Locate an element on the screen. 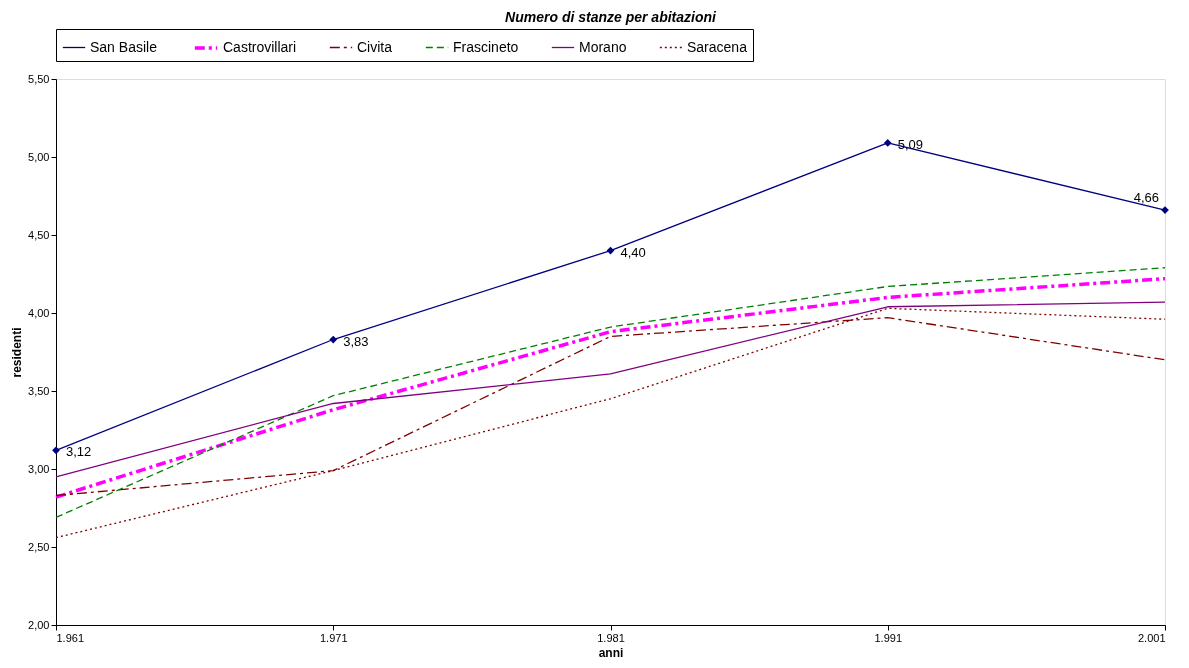 Image resolution: width=1189 pixels, height=668 pixels. data-label: 4,66 is located at coordinates (1146, 198).